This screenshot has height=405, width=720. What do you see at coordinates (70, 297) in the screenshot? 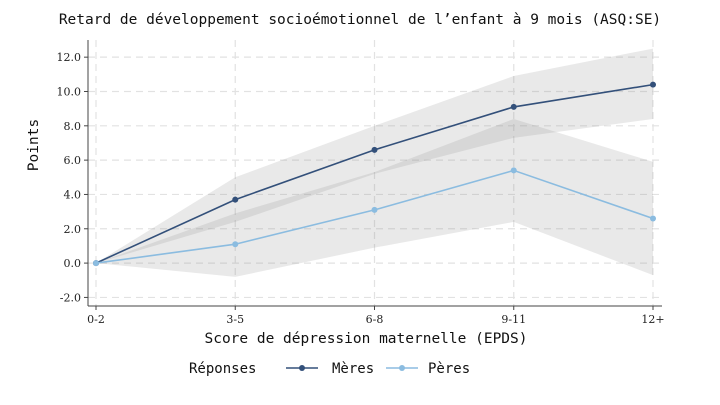
I see `y-tick-label-0: -2.0` at bounding box center [70, 297].